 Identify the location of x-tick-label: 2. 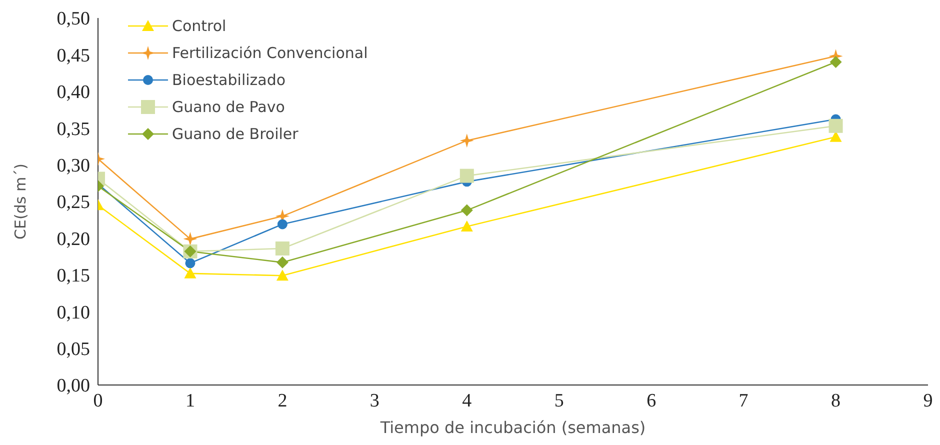
(283, 401).